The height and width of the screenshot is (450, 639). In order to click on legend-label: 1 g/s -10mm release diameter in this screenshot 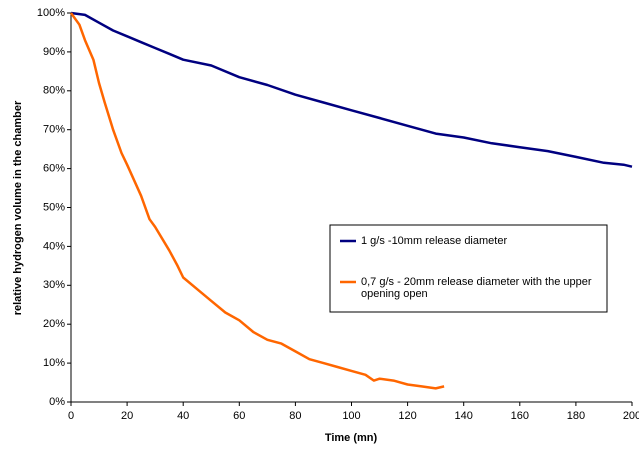, I will do `click(434, 241)`.